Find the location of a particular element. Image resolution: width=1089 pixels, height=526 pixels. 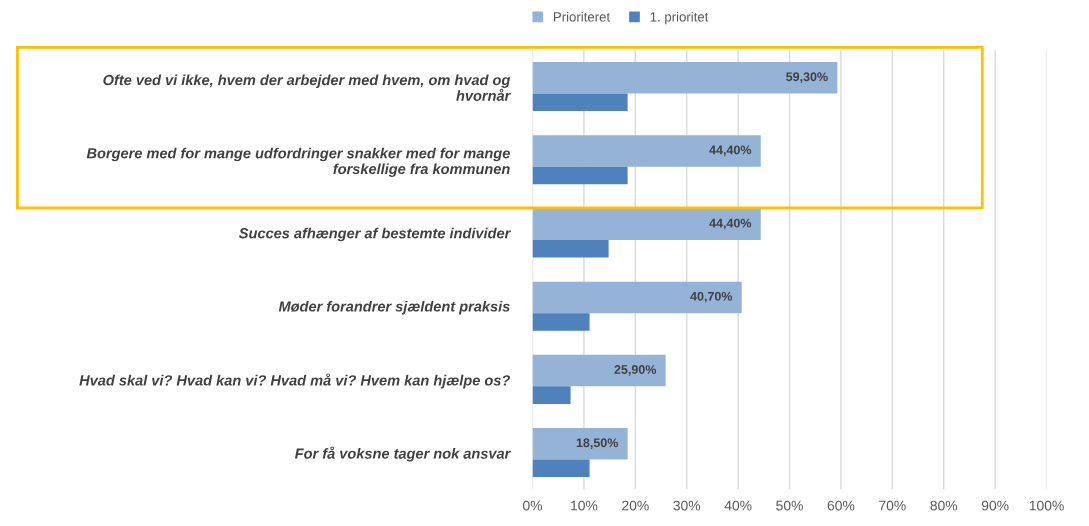

x-tick-label: 80% is located at coordinates (944, 505).